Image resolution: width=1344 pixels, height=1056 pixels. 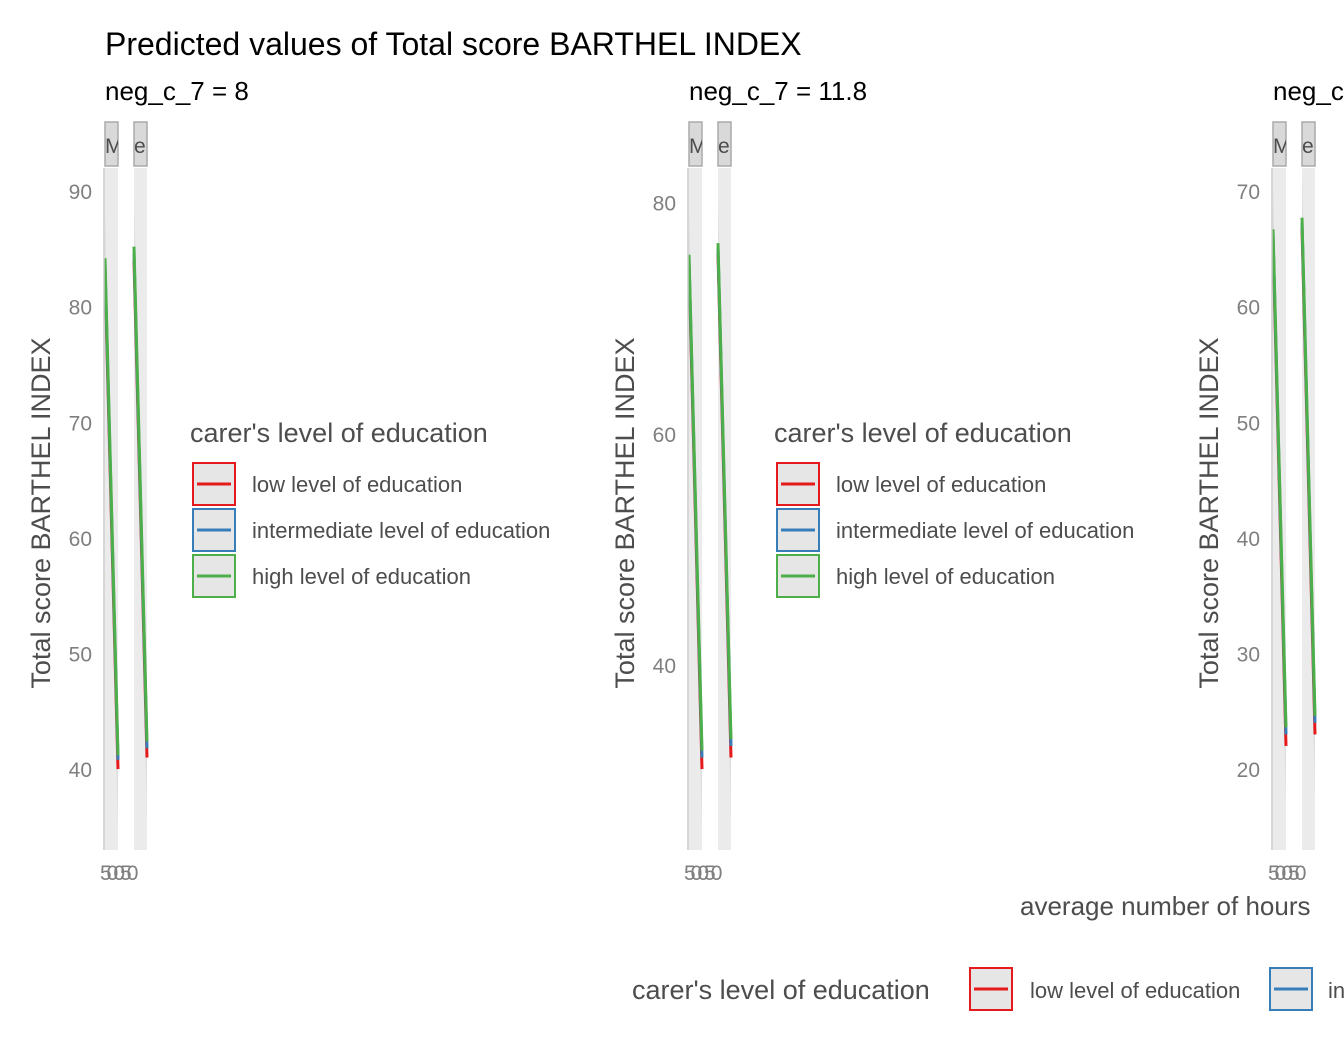 I want to click on panel-subtitle: neg_c_7 = 8, so click(x=177, y=91).